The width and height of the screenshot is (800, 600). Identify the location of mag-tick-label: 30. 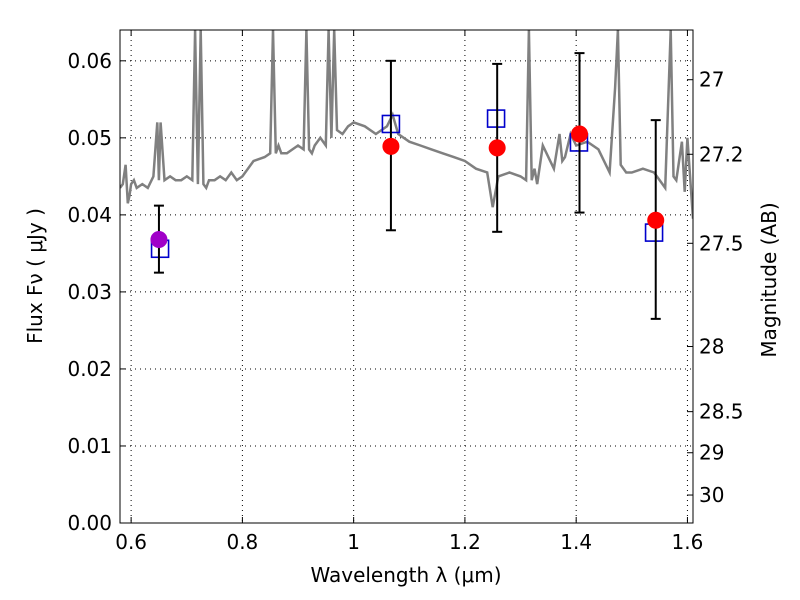
(711, 495).